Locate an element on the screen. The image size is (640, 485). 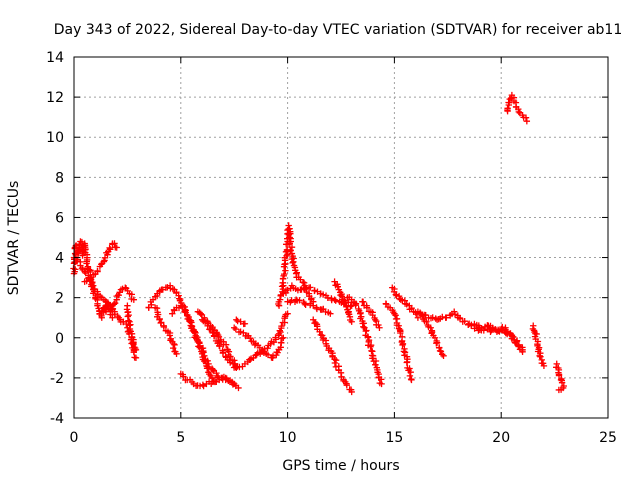
y-tick-label: 0 is located at coordinates (59, 339).